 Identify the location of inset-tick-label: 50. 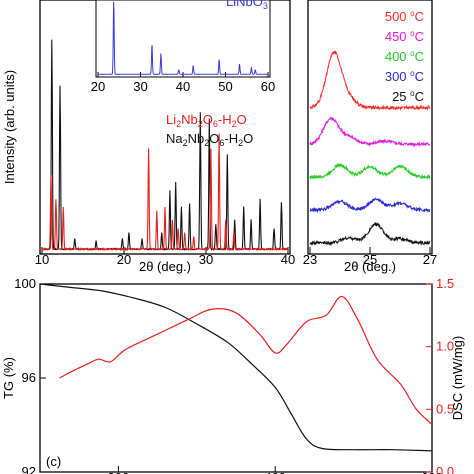
(225, 86).